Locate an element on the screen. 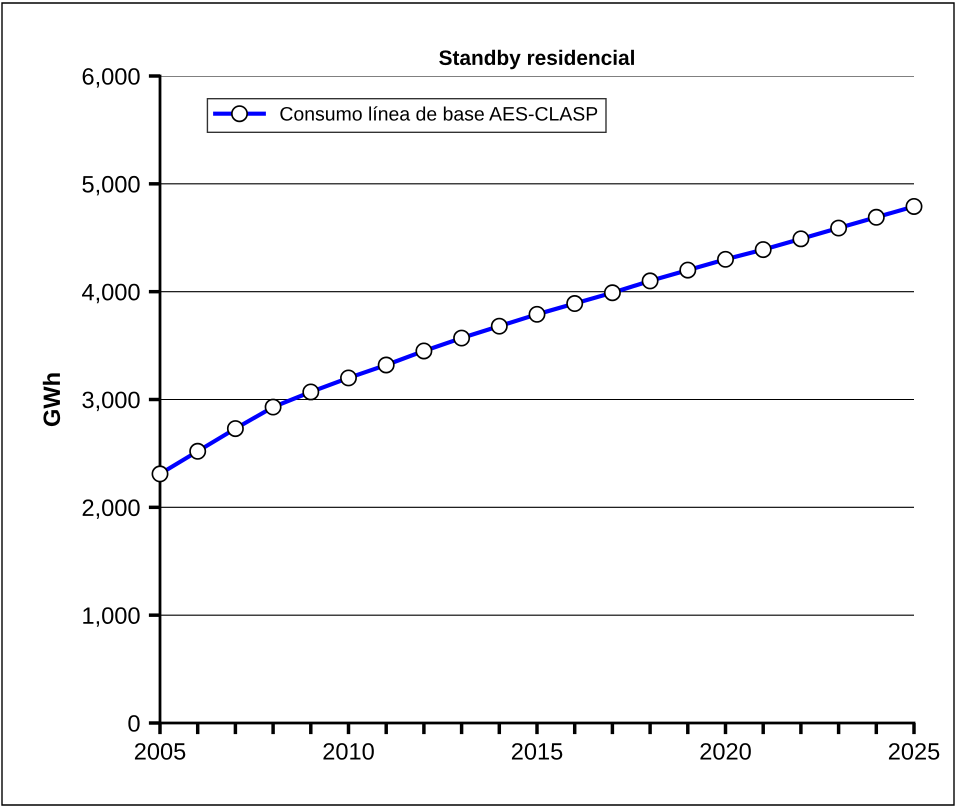 The height and width of the screenshot is (807, 957). x-tick-label: 2005 is located at coordinates (160, 751).